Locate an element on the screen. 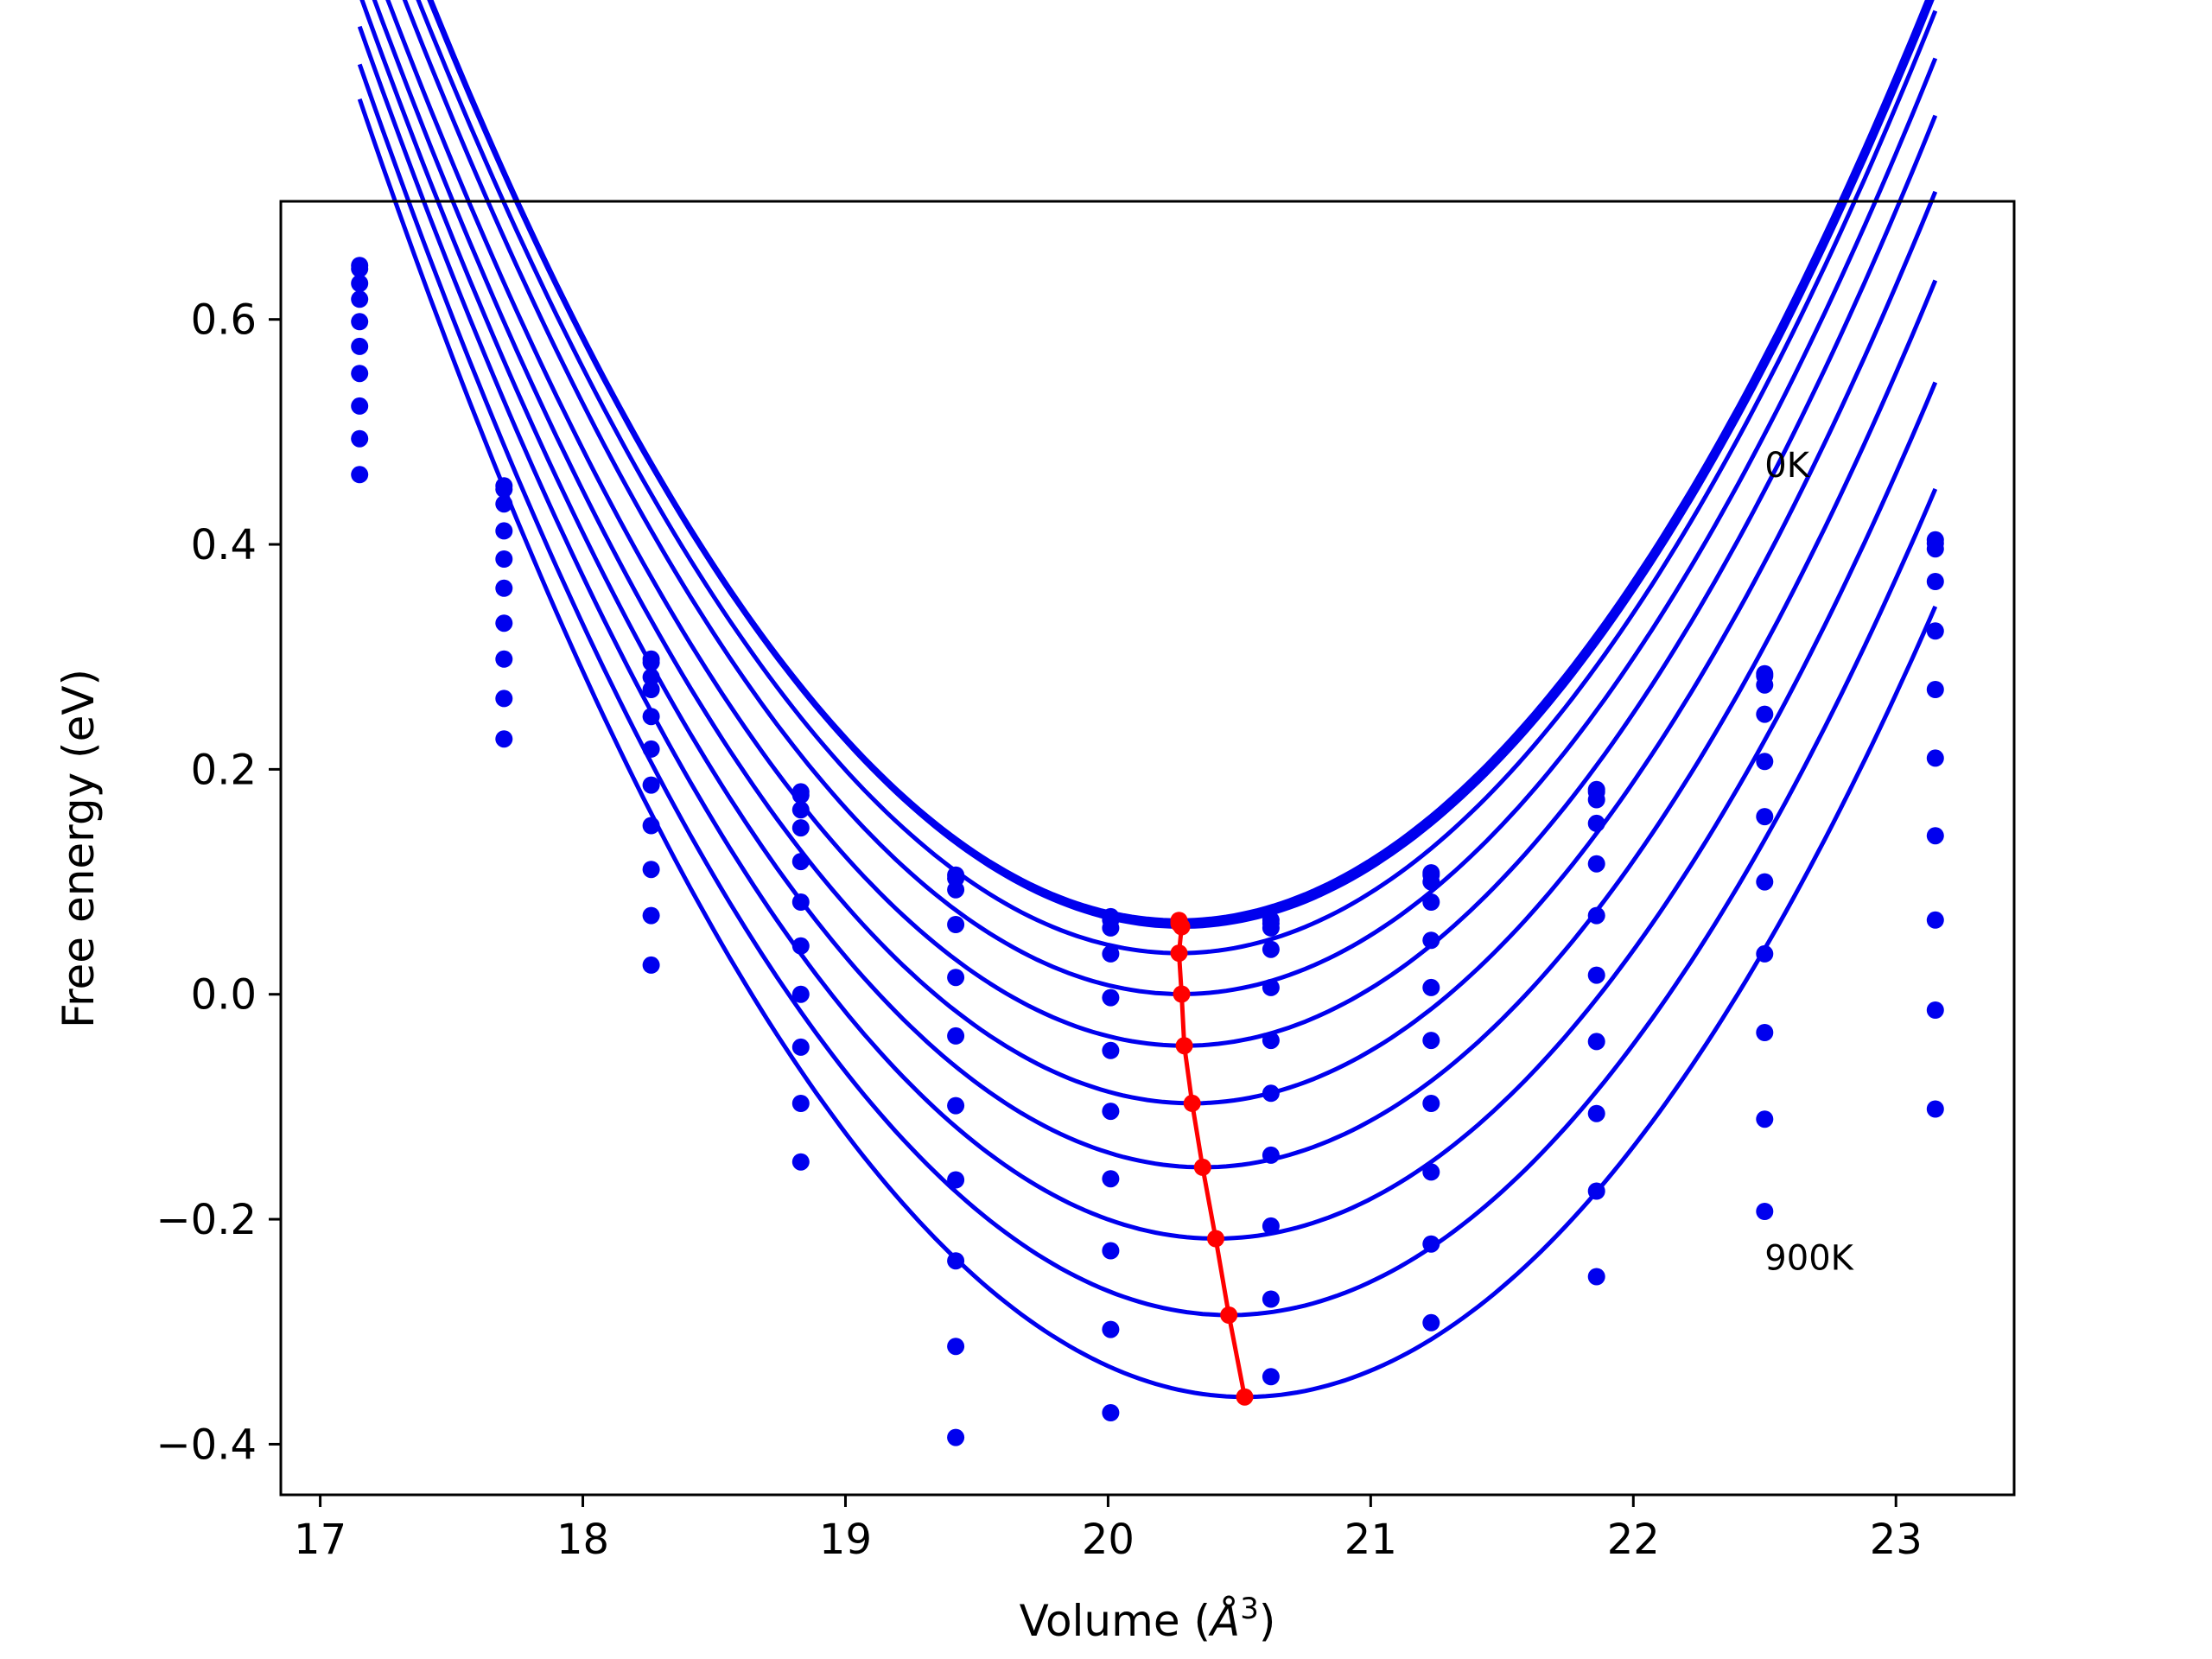 This screenshot has width=2212, height=1659. x-axis-label: Volume (Å3) is located at coordinates (1148, 1619).